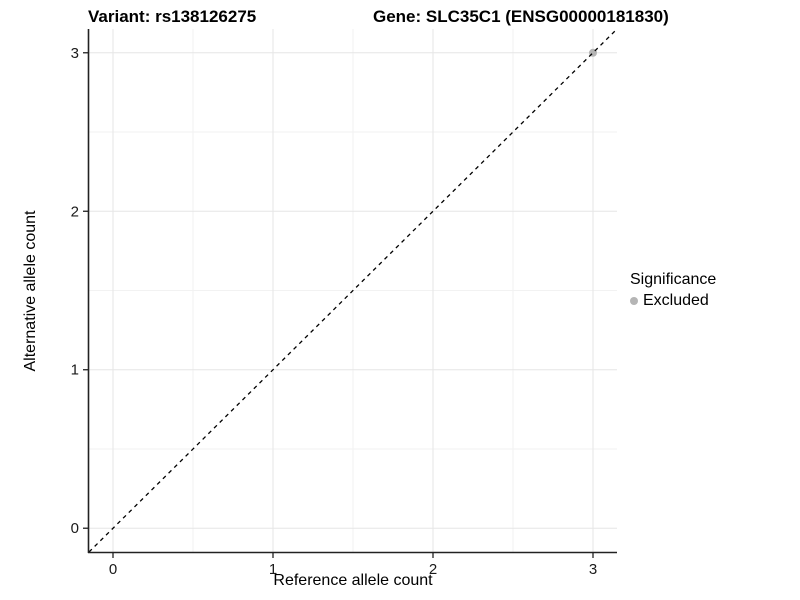 Image resolution: width=800 pixels, height=600 pixels. I want to click on gene-title: Gene: SLC35C1 (ENSG00000181830), so click(521, 16).